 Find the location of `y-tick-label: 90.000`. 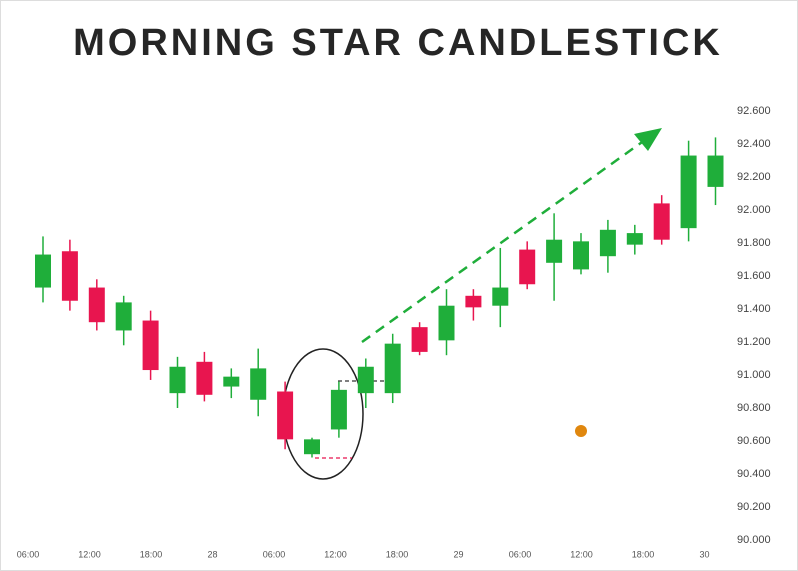

y-tick-label: 90.000 is located at coordinates (754, 540).